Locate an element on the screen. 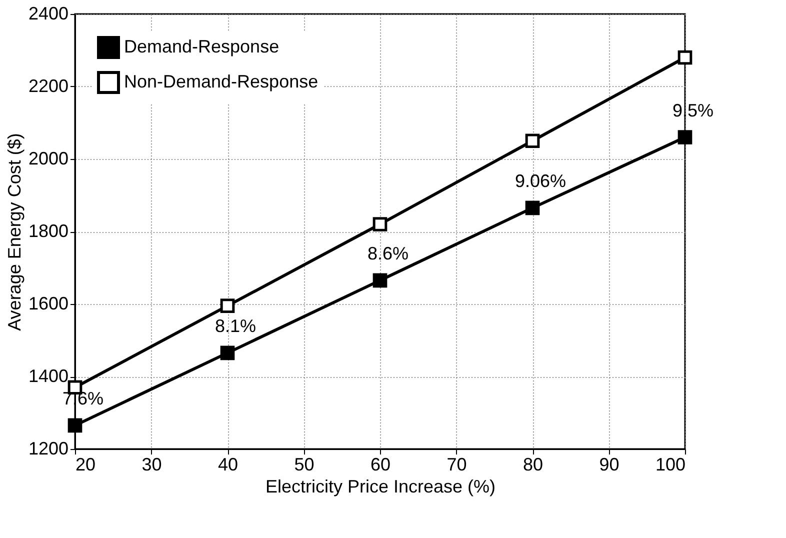 The image size is (786, 538). legend-label: Non-Demand-Response is located at coordinates (221, 82).